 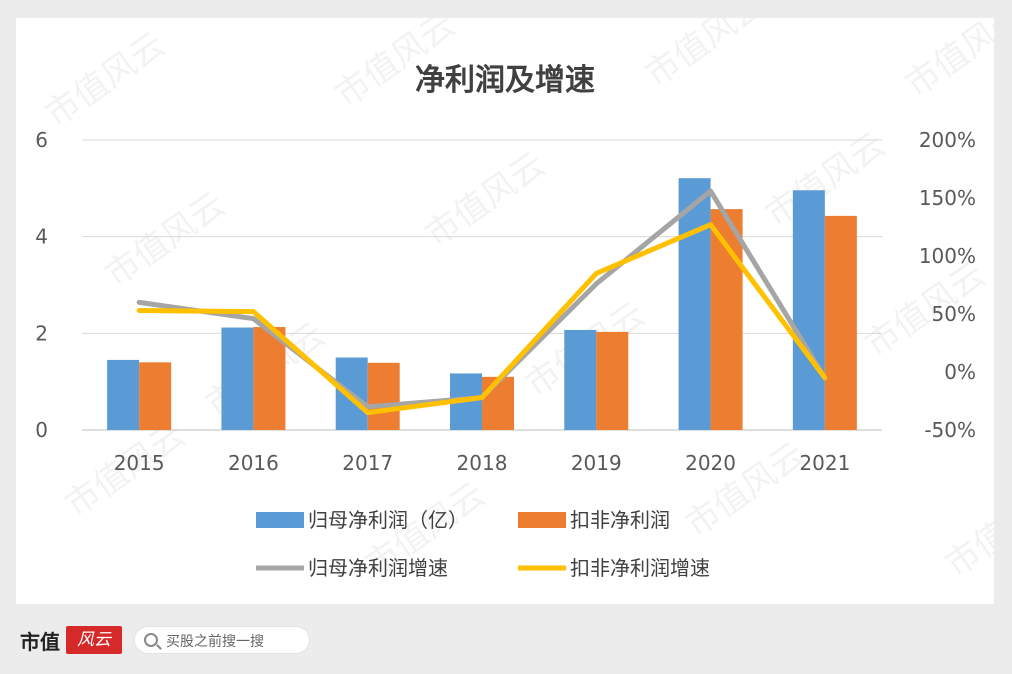 I want to click on x-tick-label: 2019, so click(x=596, y=463).